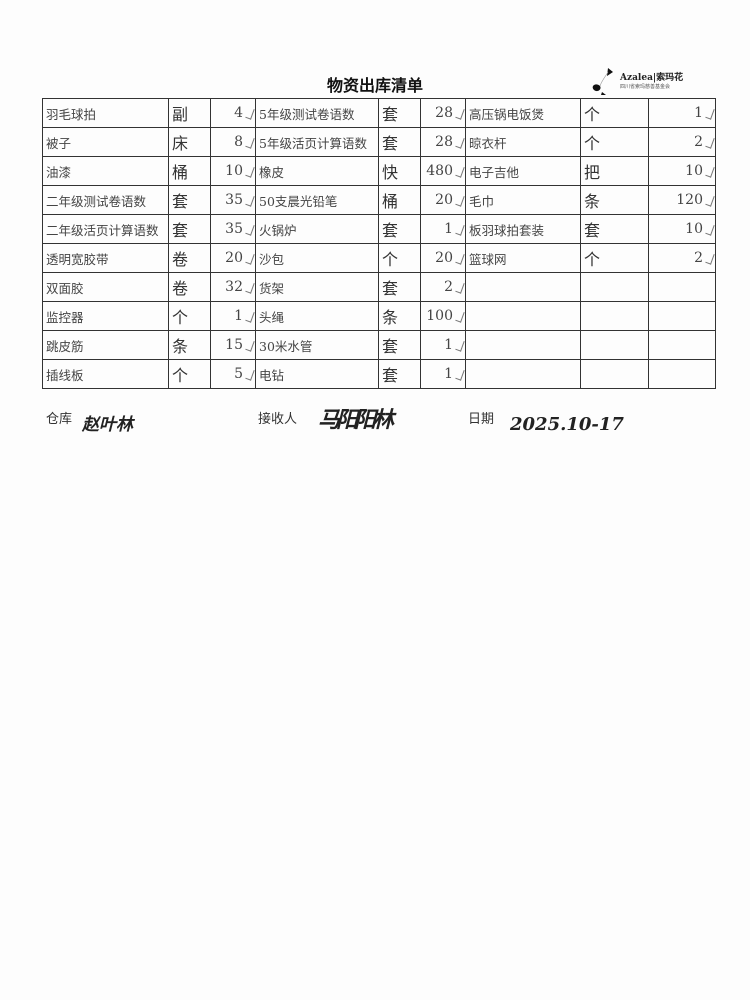 The image size is (750, 1000). Describe the element at coordinates (105, 287) in the screenshot. I see `item-name-cell: 双面胶` at that location.